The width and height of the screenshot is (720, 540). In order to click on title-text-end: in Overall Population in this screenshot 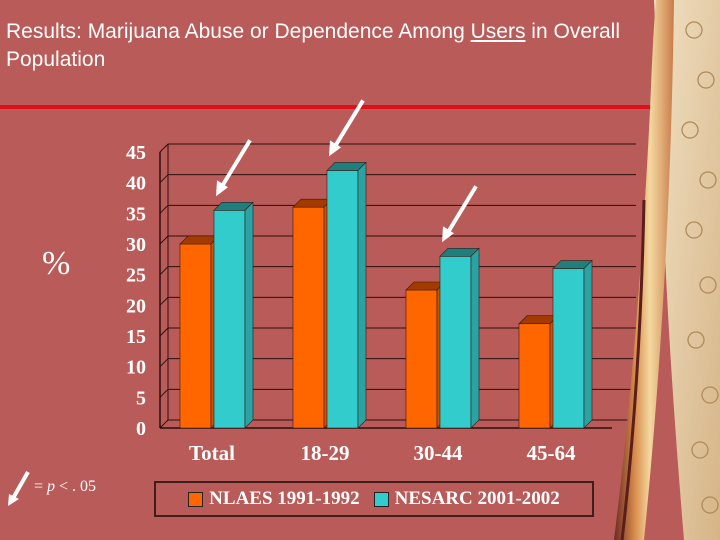, I will do `click(313, 45)`.